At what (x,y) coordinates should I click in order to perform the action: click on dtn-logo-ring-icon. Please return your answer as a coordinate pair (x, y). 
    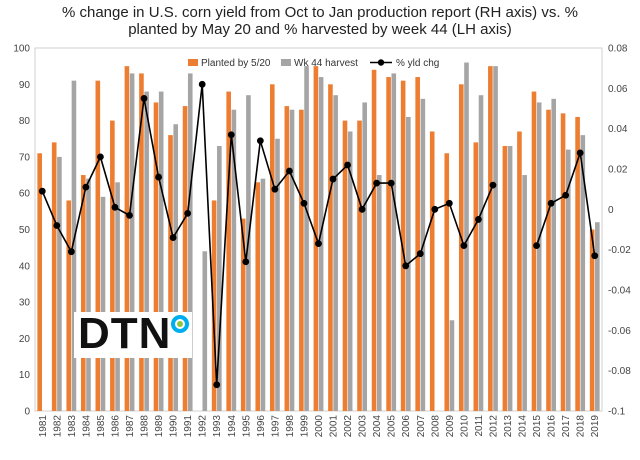
    Looking at the image, I should click on (180, 324).